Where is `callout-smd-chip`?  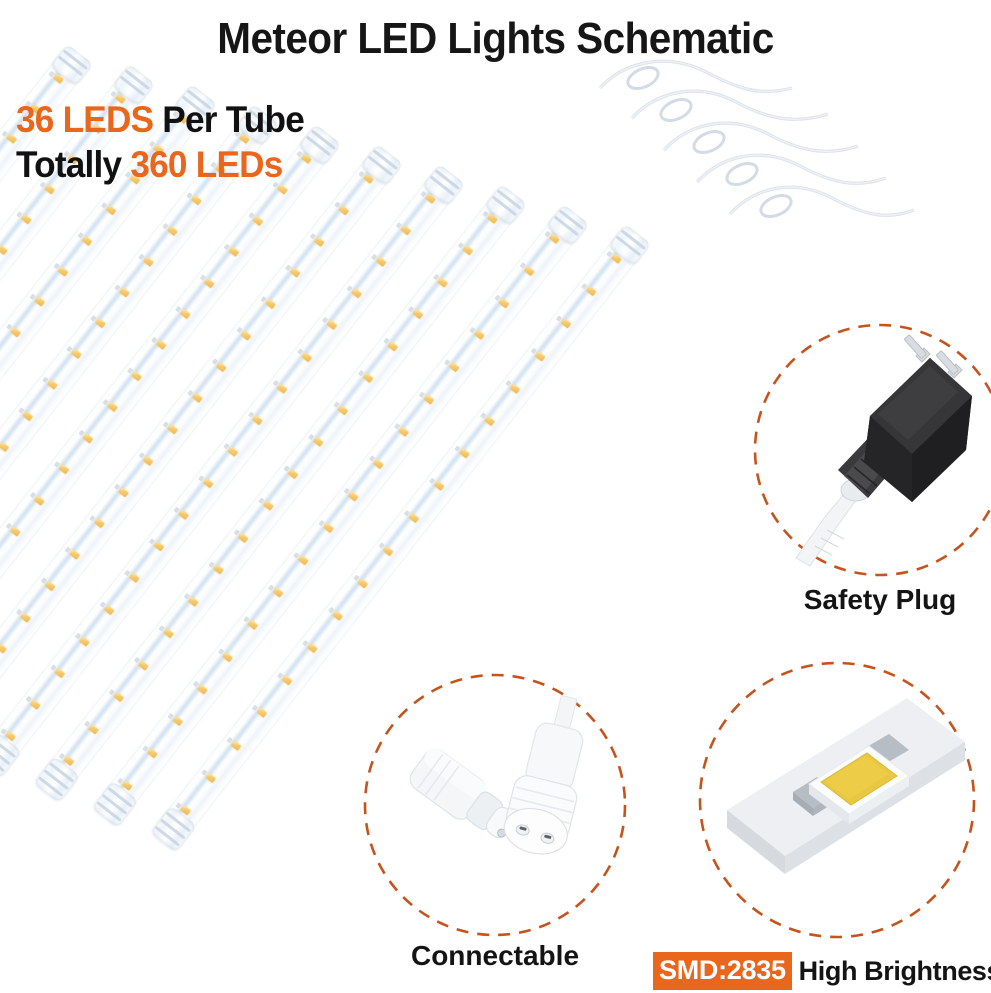 callout-smd-chip is located at coordinates (837, 800).